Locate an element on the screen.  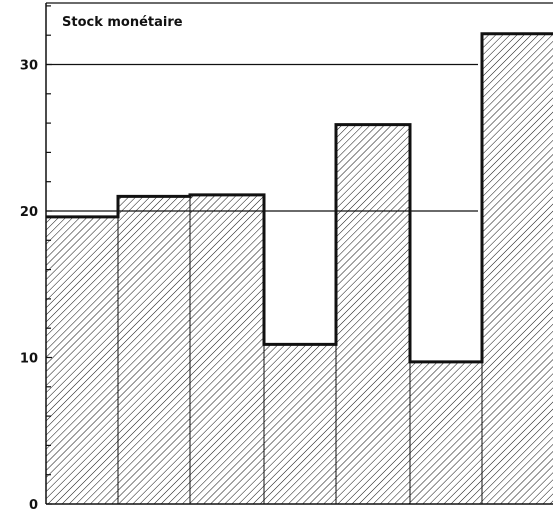
y-tick-label-0: 0 is located at coordinates (33, 505).